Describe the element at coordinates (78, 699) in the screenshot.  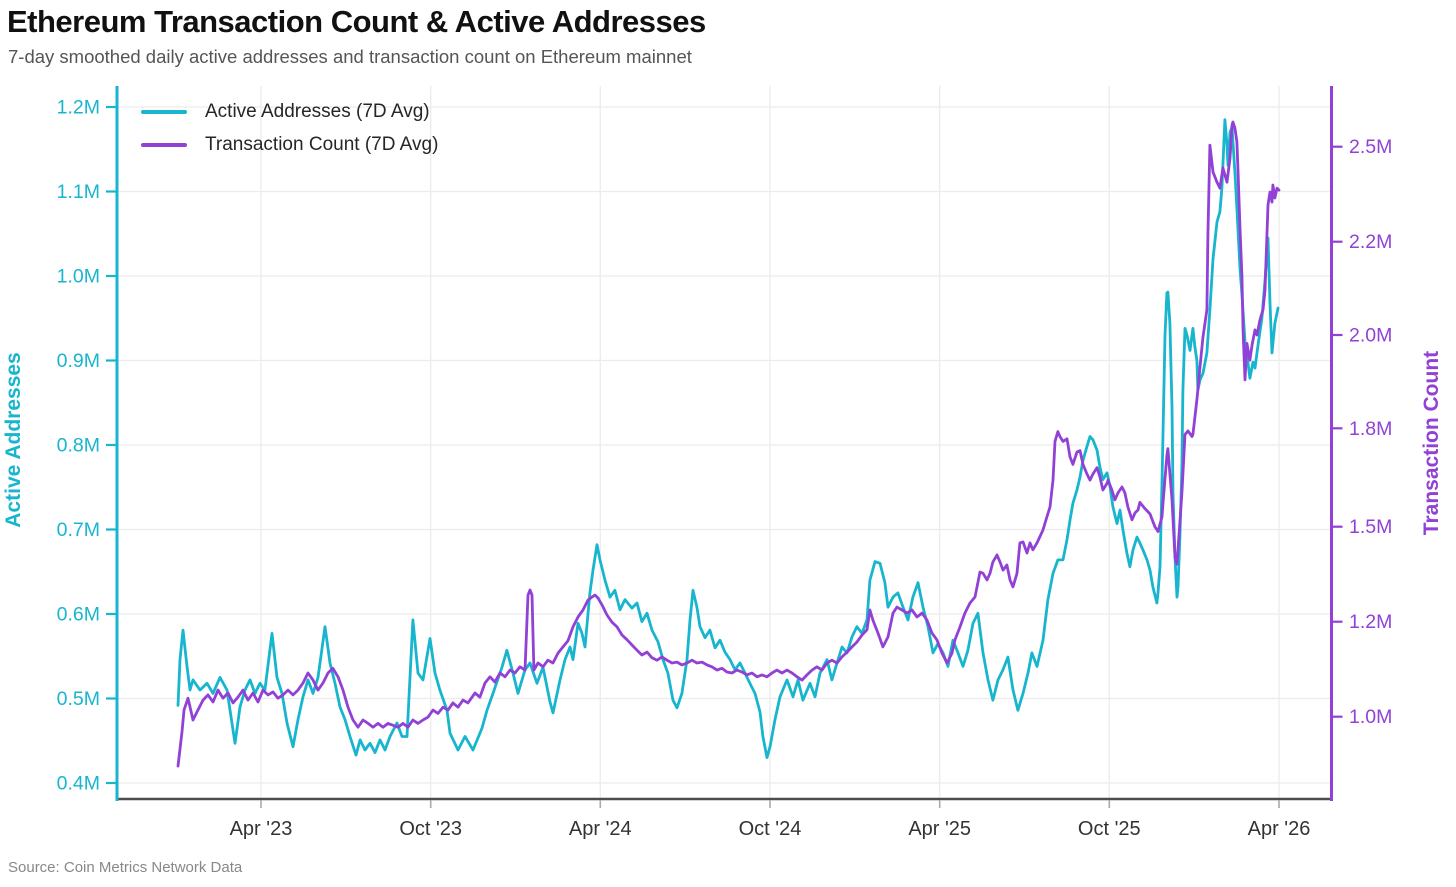
I see `left-axis-tick-label: 0.5M` at that location.